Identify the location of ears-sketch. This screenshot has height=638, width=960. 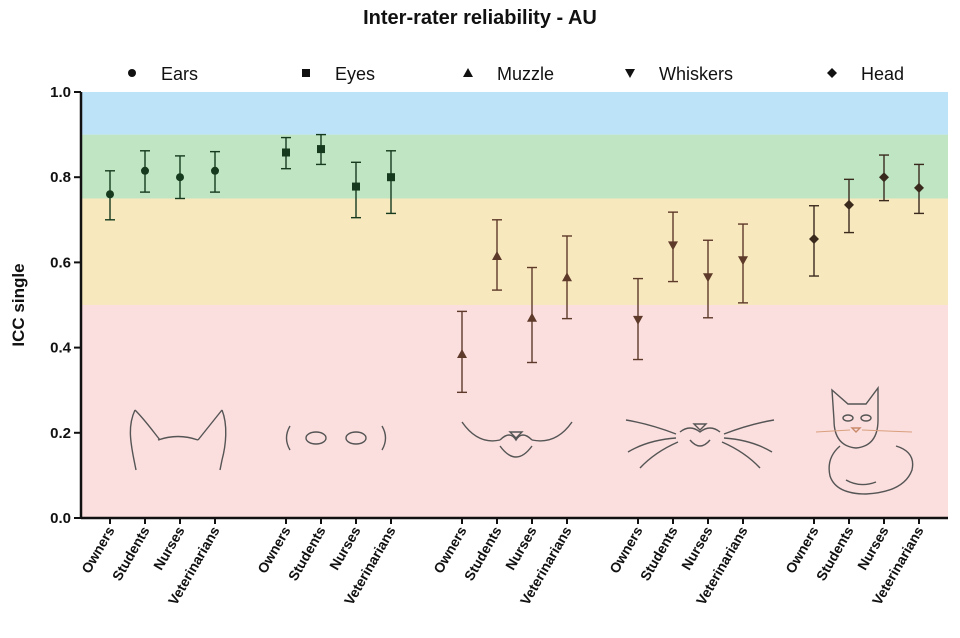
(178, 440).